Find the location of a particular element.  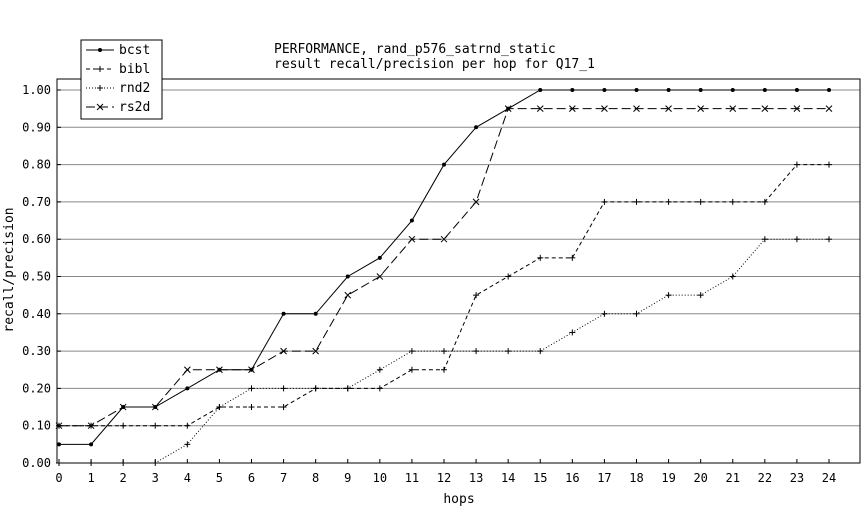

x-axis-label: hops is located at coordinates (458, 499).